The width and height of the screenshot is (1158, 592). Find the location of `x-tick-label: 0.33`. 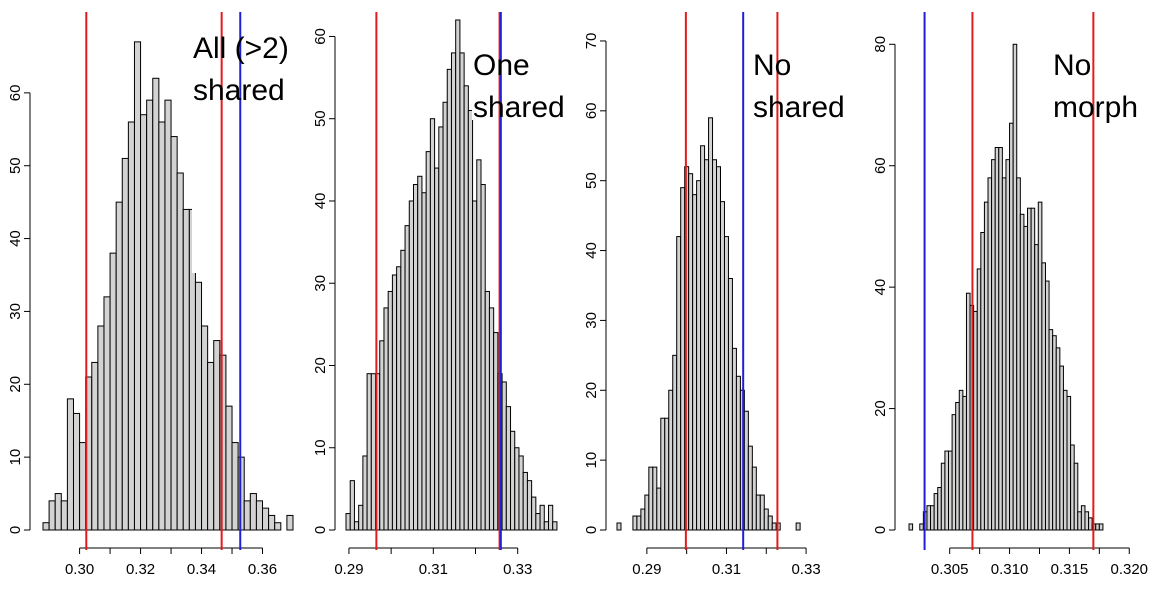

x-tick-label: 0.33 is located at coordinates (517, 569).